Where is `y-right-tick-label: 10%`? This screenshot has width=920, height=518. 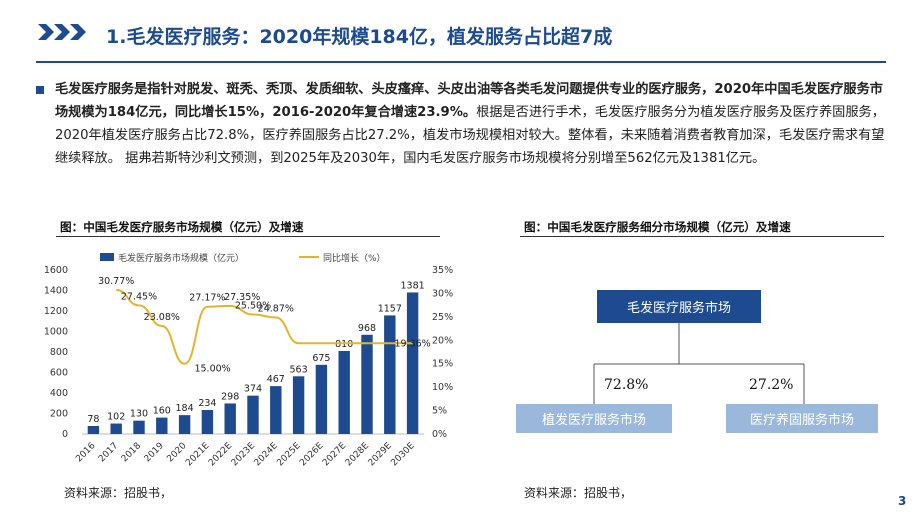 y-right-tick-label: 10% is located at coordinates (442, 387).